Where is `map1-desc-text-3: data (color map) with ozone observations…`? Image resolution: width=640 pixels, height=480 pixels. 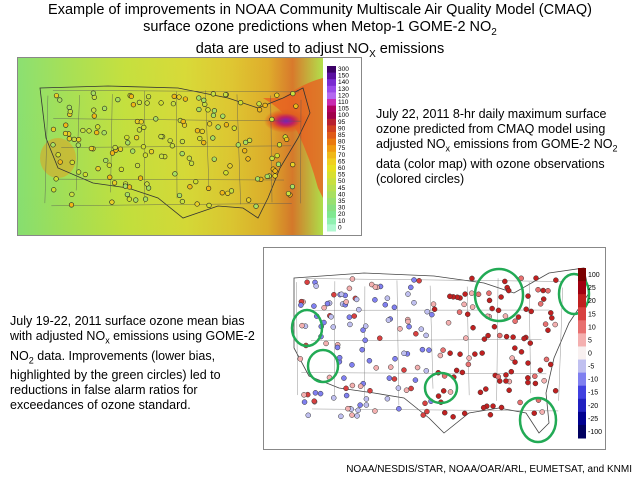
map1-desc-text-3: data (color map) with ozone observations… is located at coordinates (490, 171).